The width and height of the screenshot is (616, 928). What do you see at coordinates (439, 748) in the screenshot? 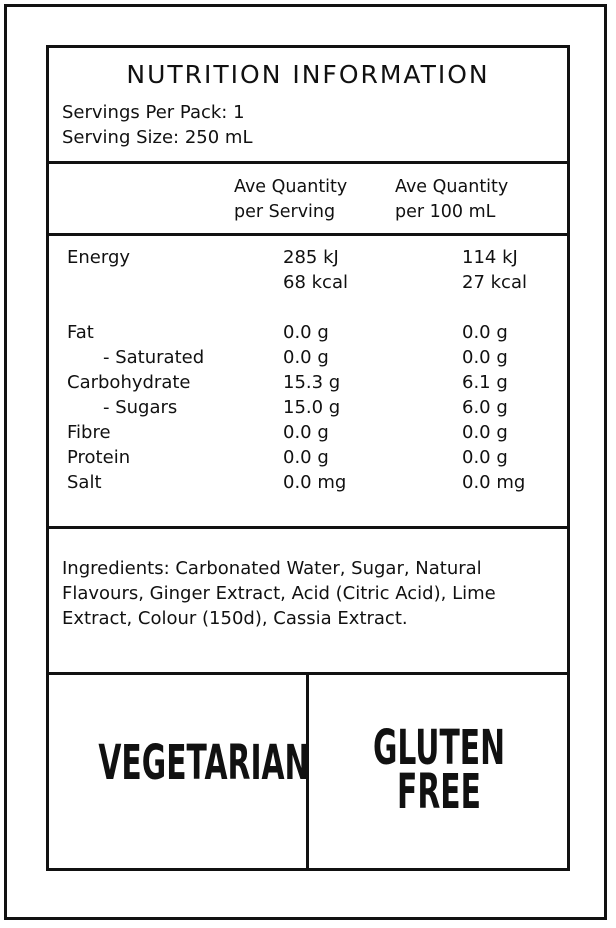
I see `gluten-free-line1: GLUTEN` at bounding box center [439, 748].